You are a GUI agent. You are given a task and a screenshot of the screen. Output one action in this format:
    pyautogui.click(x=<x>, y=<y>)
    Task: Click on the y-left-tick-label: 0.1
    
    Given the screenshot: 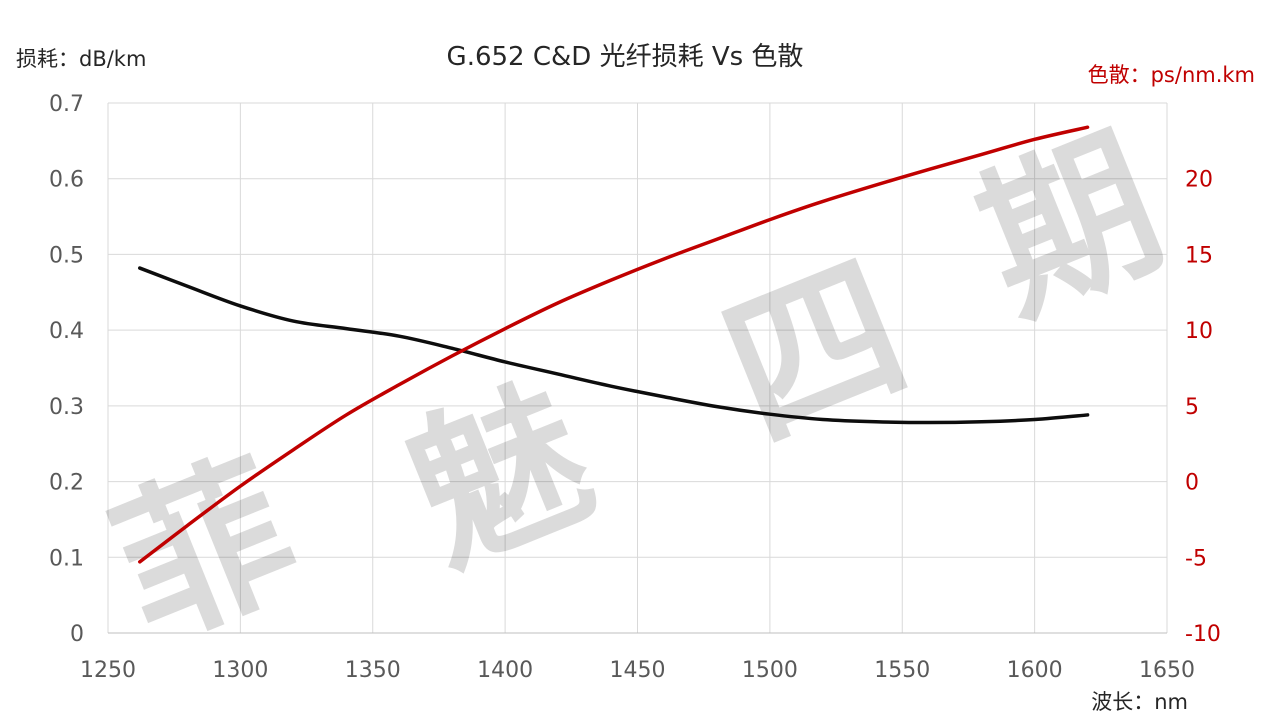 What is the action you would take?
    pyautogui.click(x=66, y=558)
    